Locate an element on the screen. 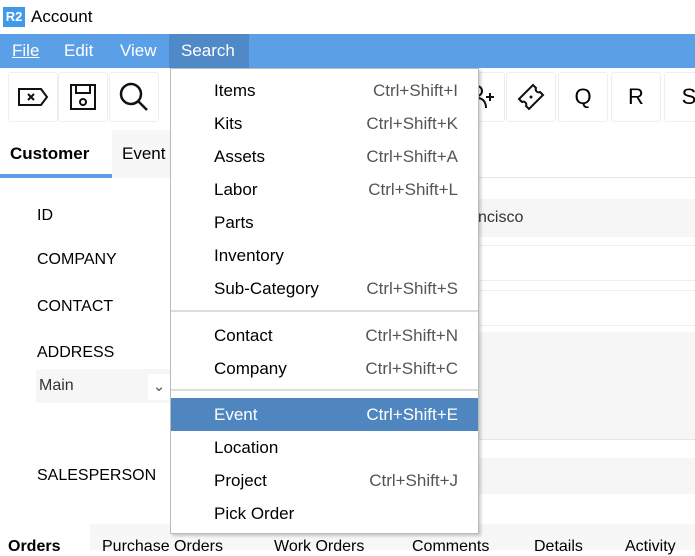 The image size is (695, 556). search-button is located at coordinates (134, 97).